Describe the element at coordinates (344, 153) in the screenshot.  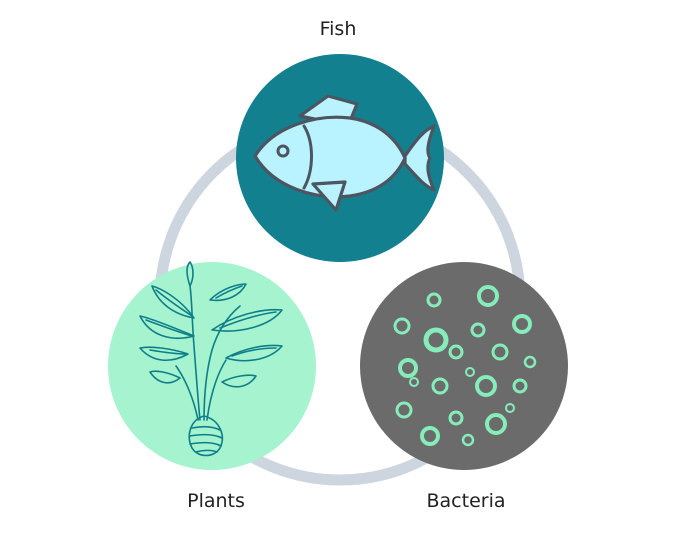
I see `fish-icon` at that location.